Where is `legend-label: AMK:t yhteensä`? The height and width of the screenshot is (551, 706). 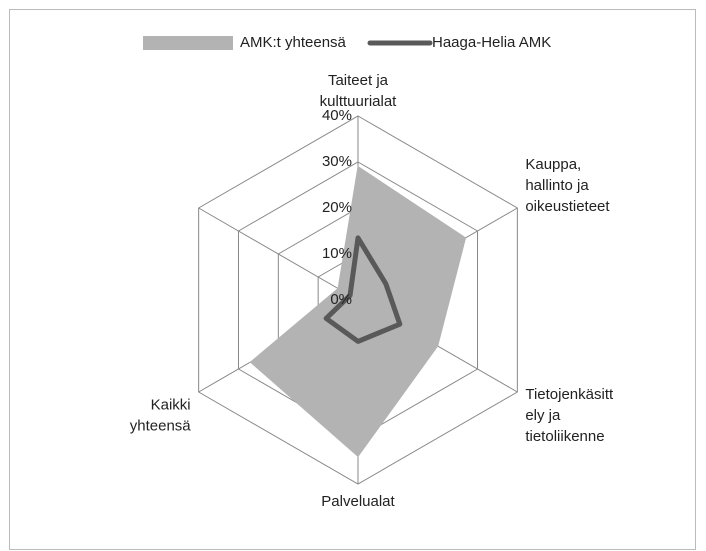 legend-label: AMK:t yhteensä is located at coordinates (293, 42).